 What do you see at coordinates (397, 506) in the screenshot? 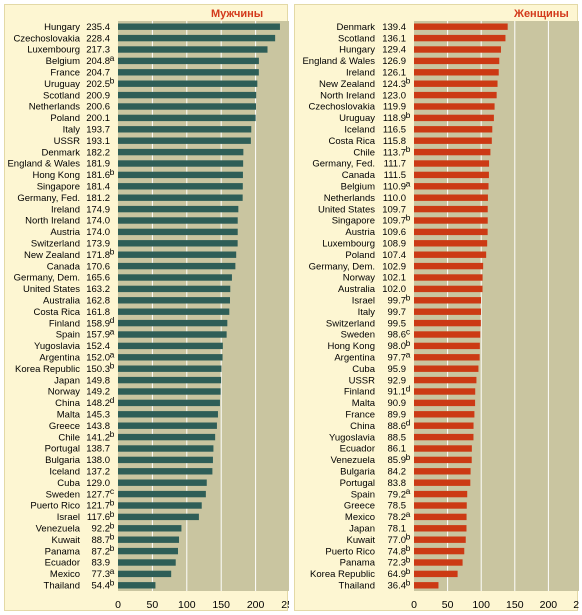
I see `value-label: 78.5` at bounding box center [397, 506].